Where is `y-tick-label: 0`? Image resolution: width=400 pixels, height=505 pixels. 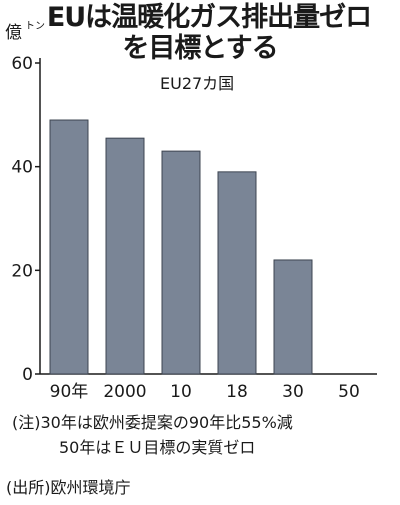 y-tick-label: 0 is located at coordinates (27, 375).